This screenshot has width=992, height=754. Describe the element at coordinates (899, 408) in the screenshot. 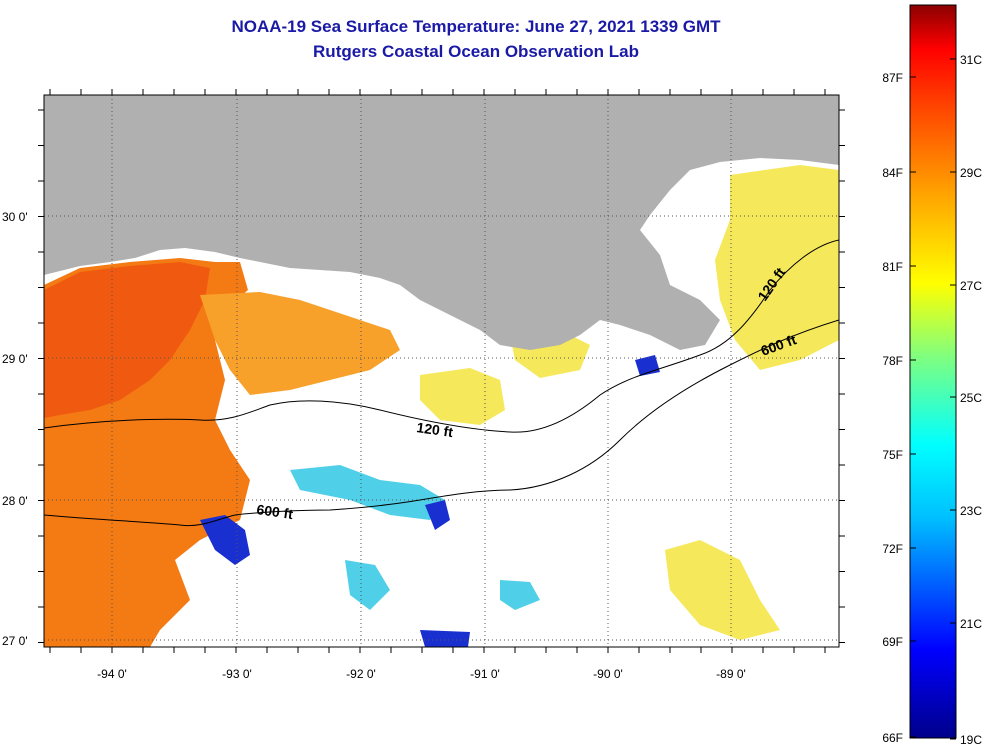

I see `colorbar-fahrenheit-labels: 87F 84F 81F 78F 75F 72F 69F 66F` at that location.